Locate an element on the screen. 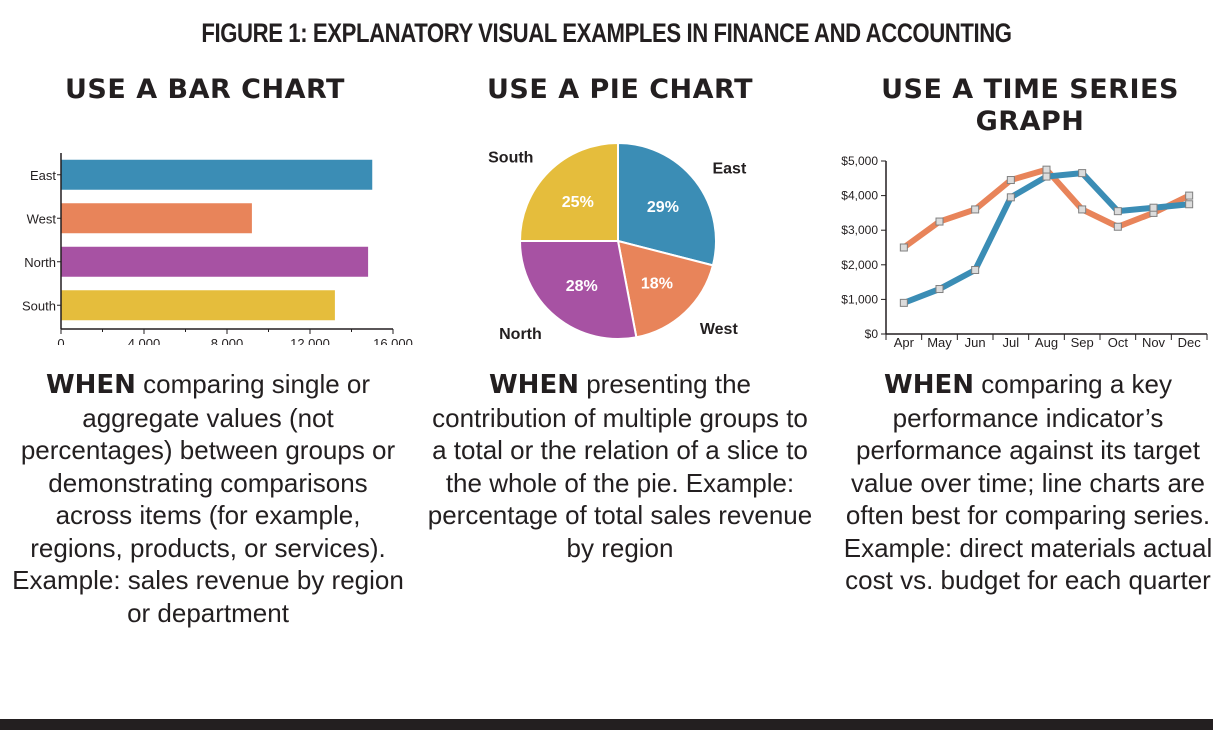  x-tick-label: Aug is located at coordinates (1046, 342).